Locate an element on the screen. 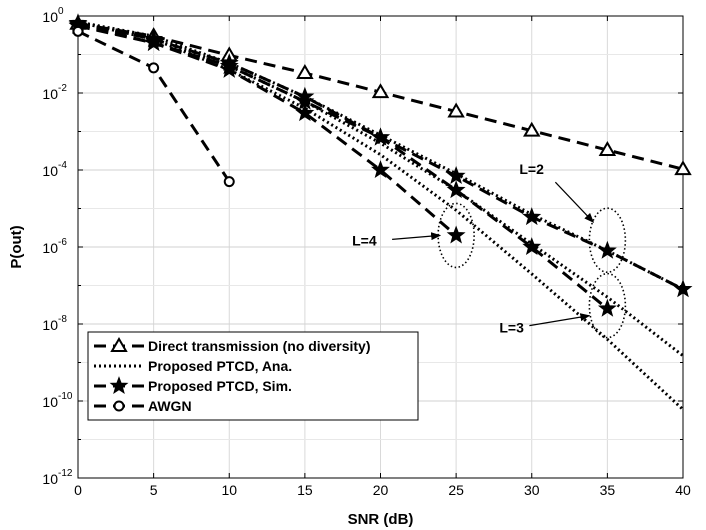 This screenshot has height=530, width=706. annotation-l2: L=2 is located at coordinates (531, 169).